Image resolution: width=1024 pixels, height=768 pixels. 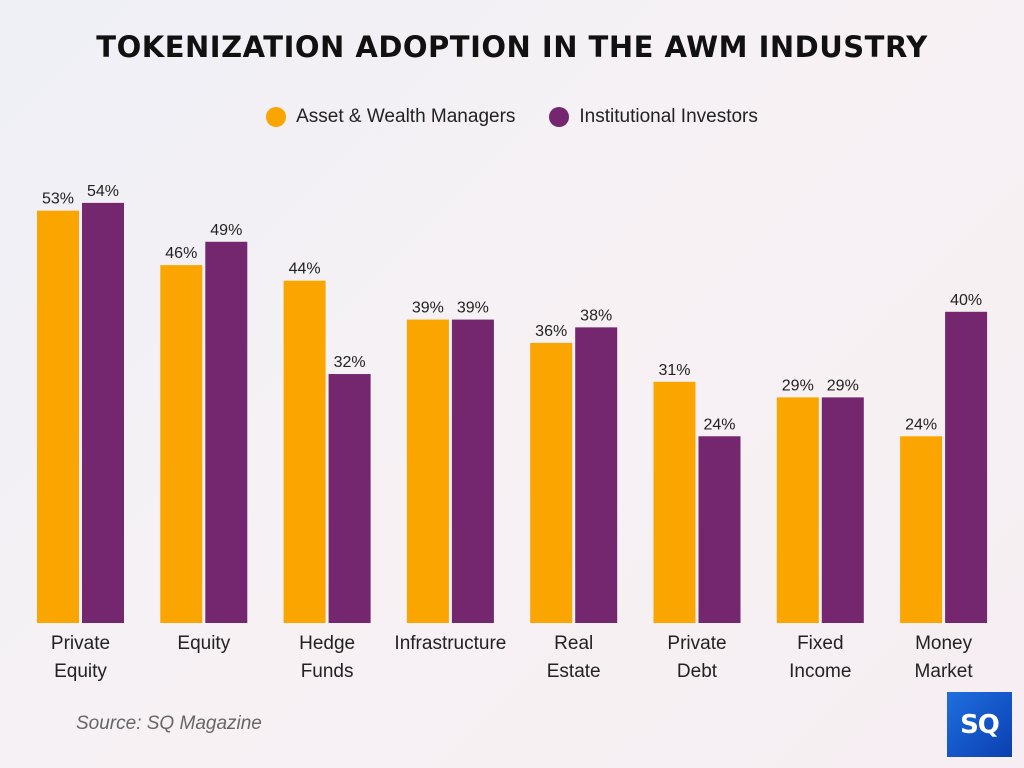 I want to click on data-label: 38%, so click(x=596, y=315).